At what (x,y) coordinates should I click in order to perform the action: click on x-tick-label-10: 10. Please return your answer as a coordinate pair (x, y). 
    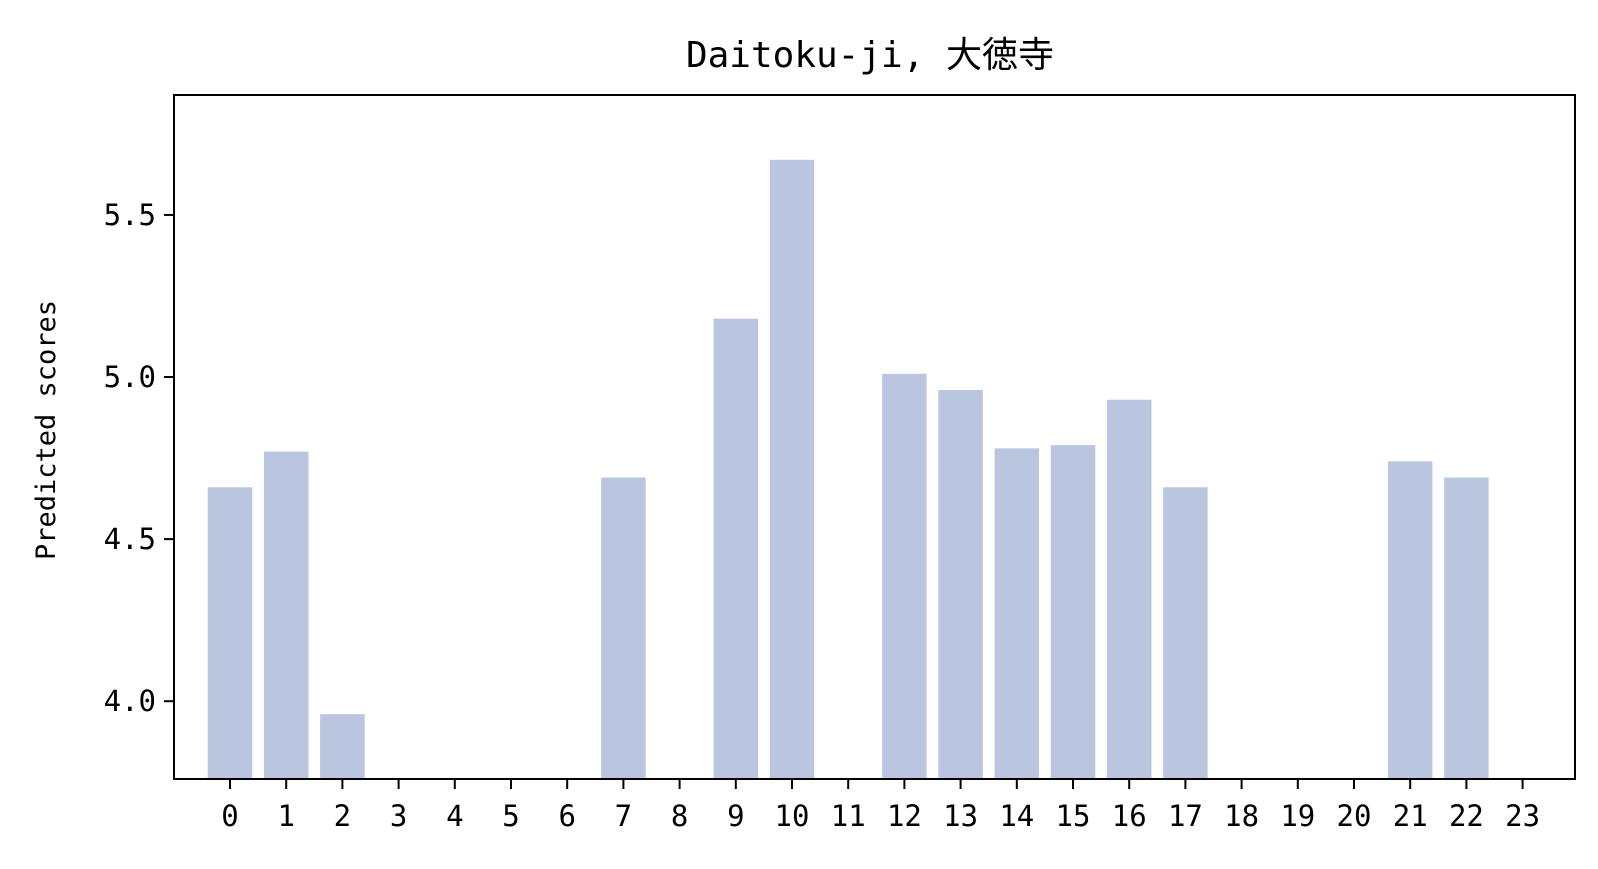
    Looking at the image, I should click on (792, 816).